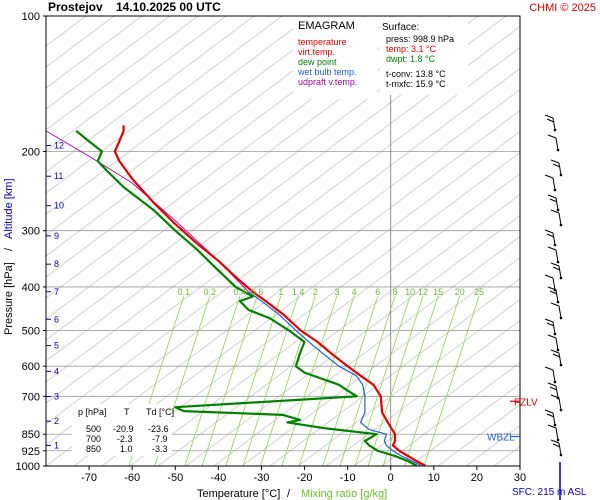 The height and width of the screenshot is (500, 600). I want to click on station-title: Prostejov, so click(75, 7).